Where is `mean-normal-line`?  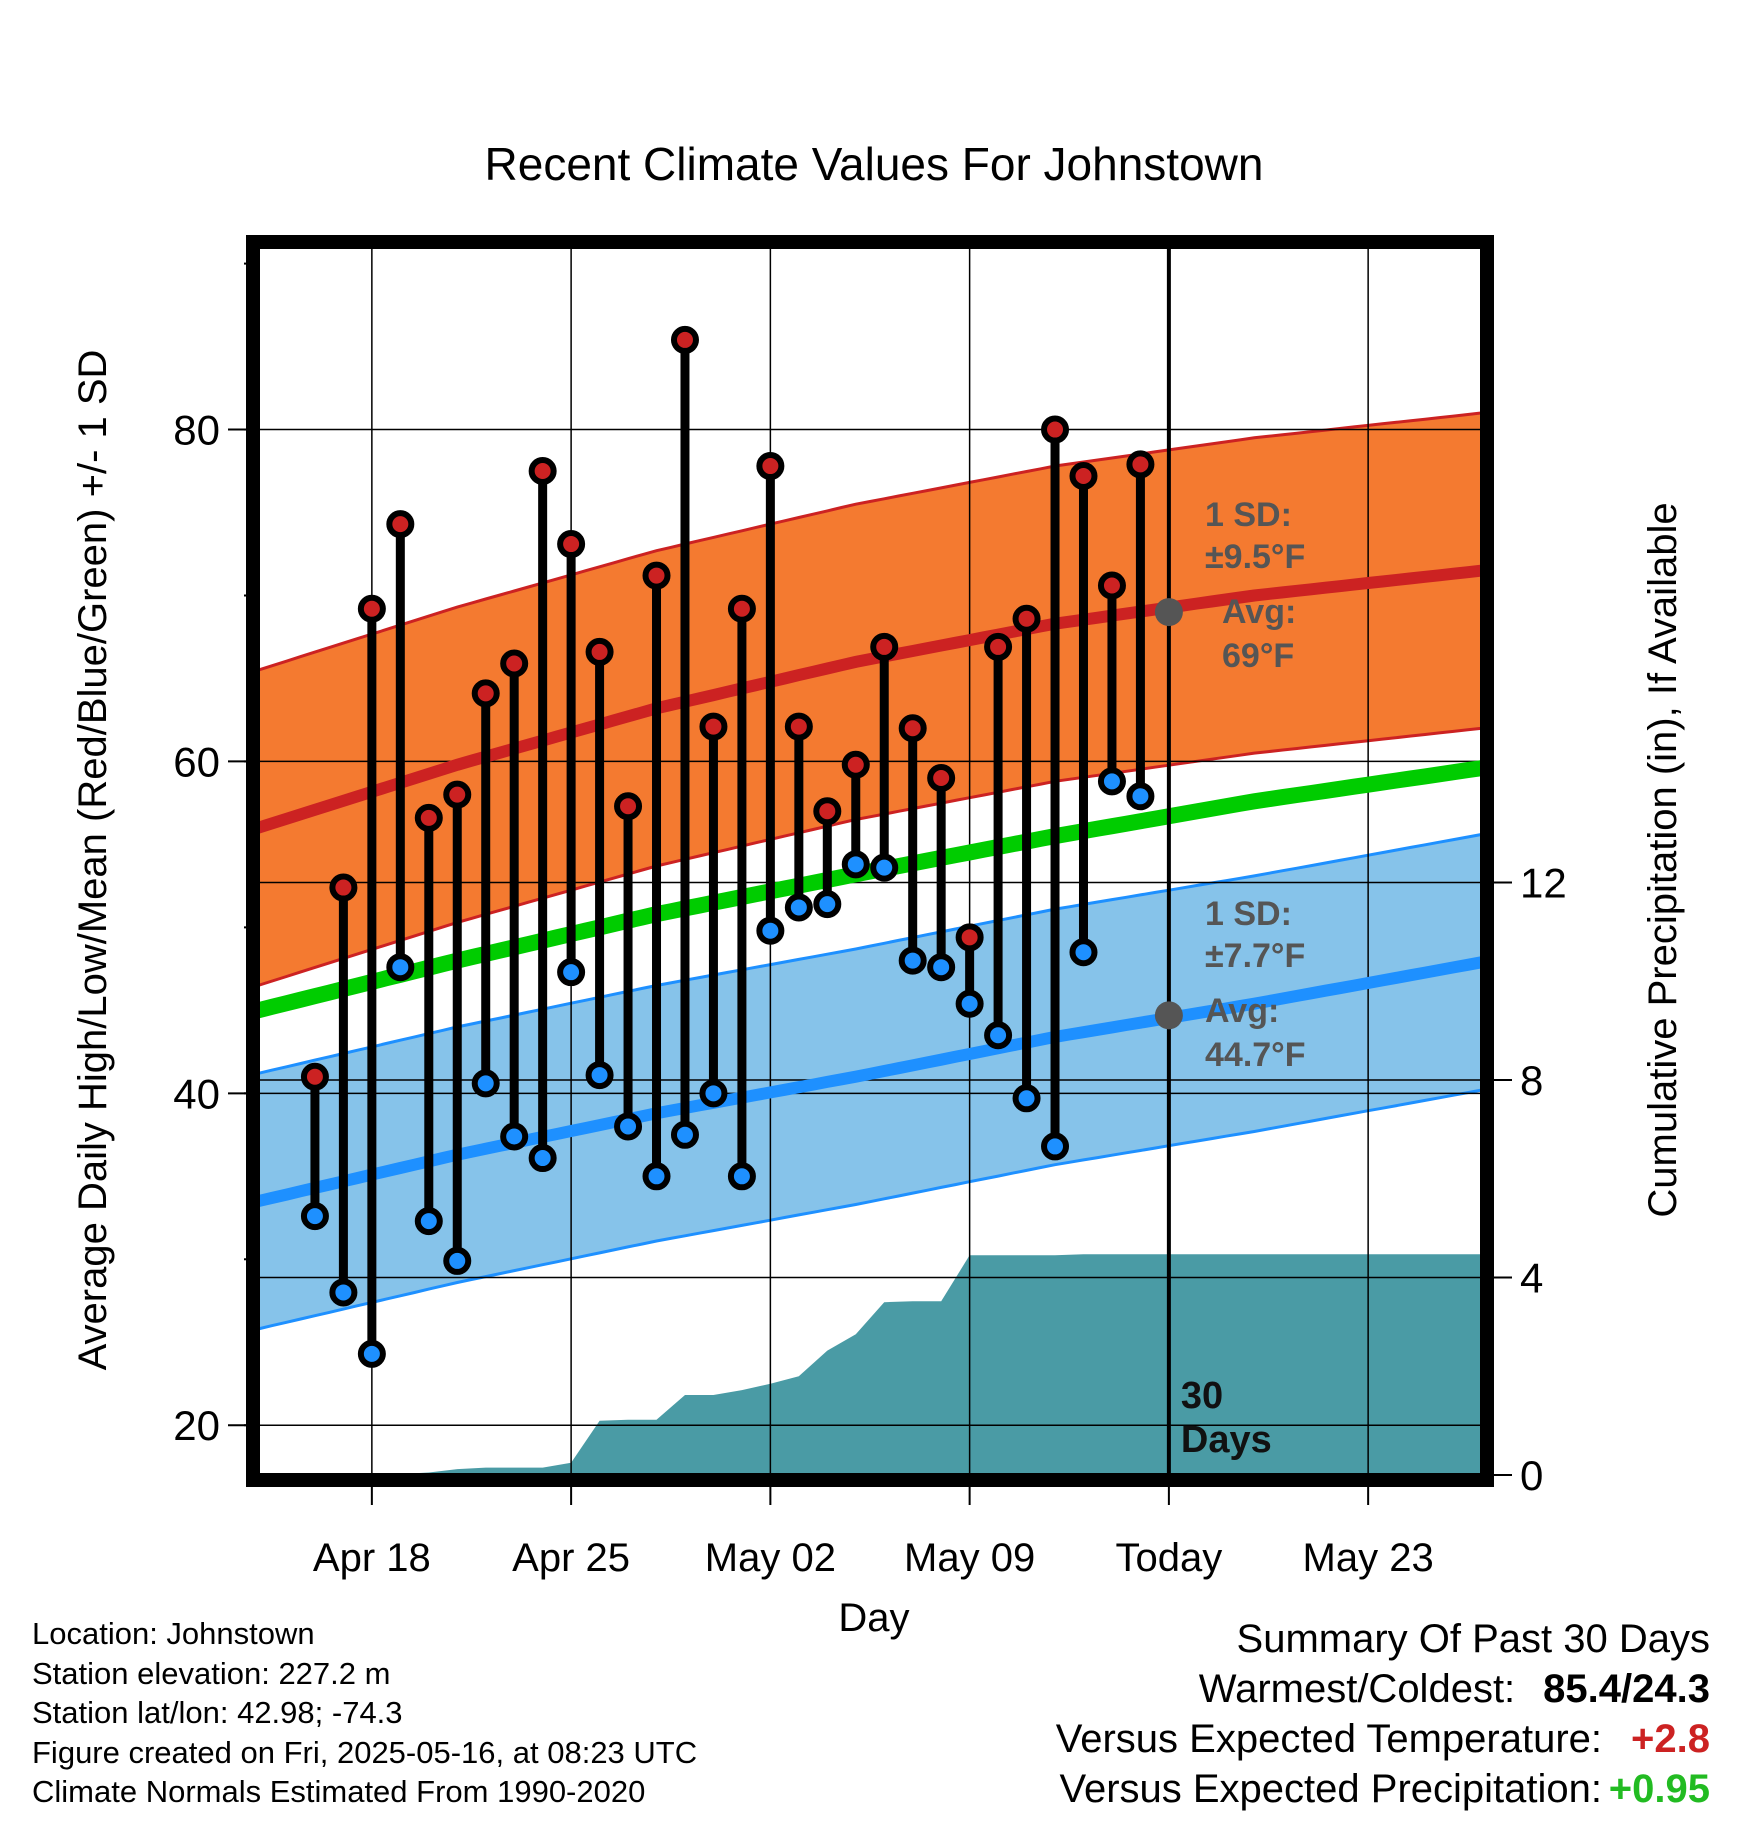
mean-normal-line is located at coordinates (870, 889).